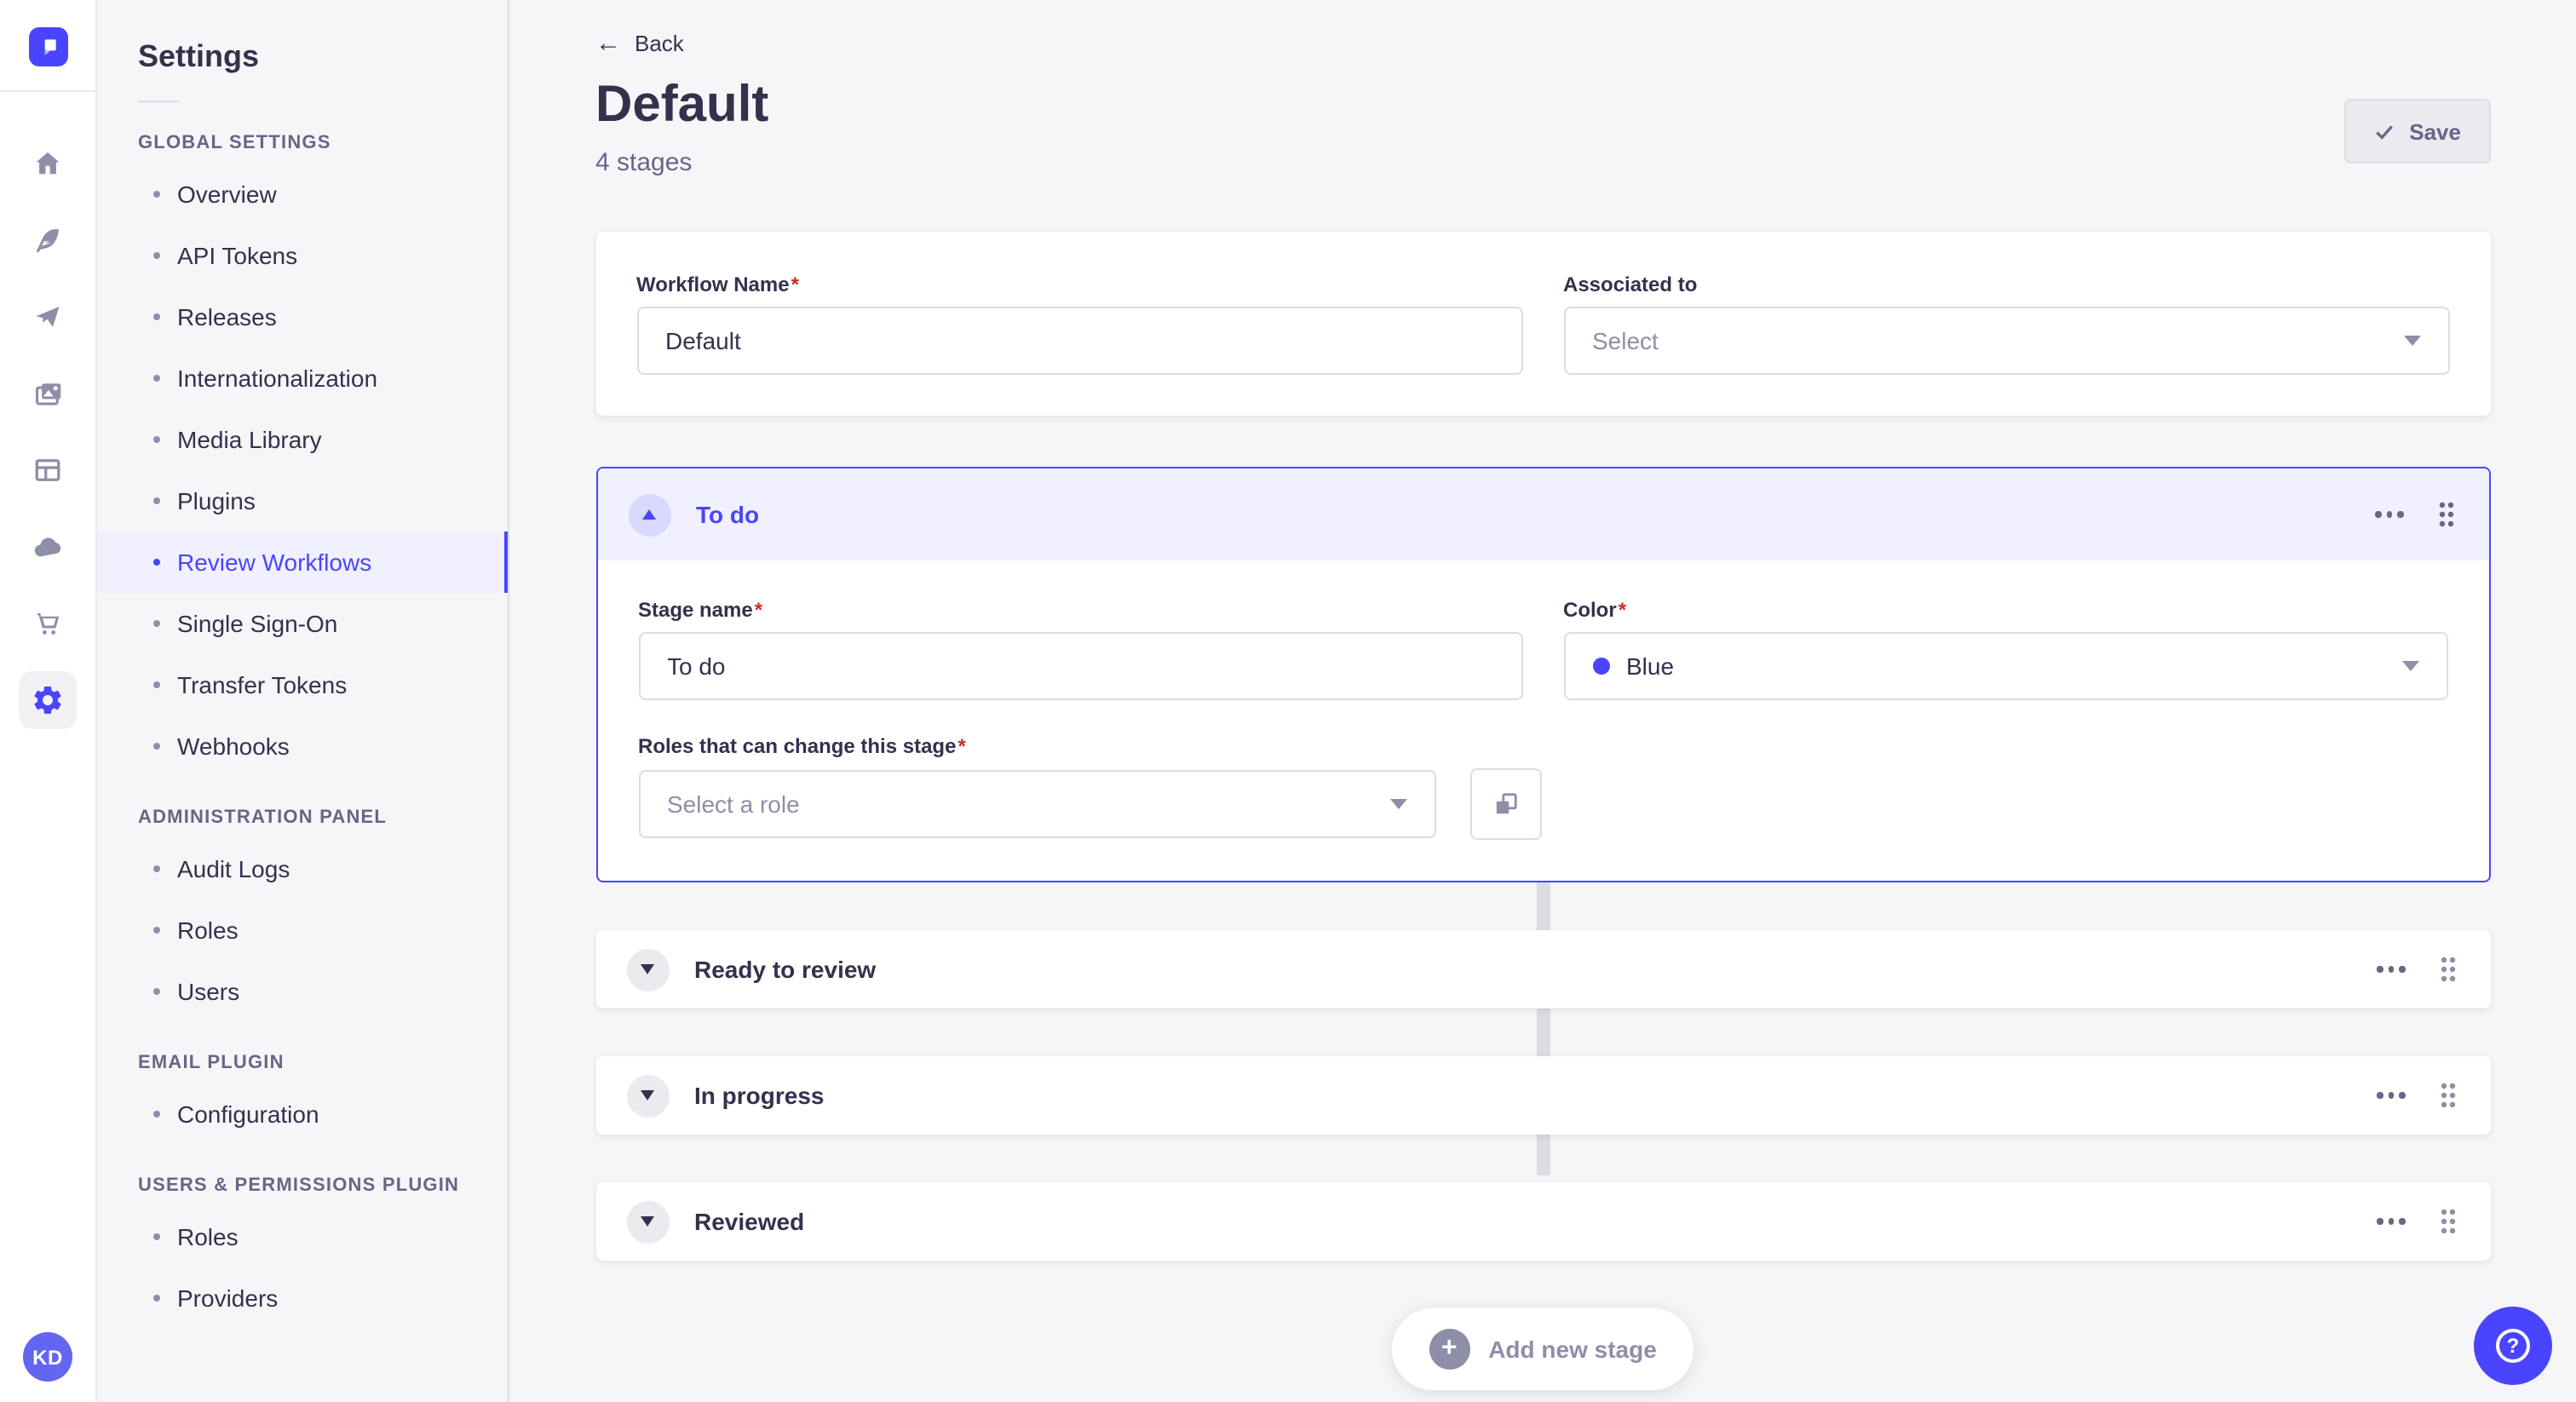  Describe the element at coordinates (227, 194) in the screenshot. I see `sidebar-item-label: Overview` at that location.